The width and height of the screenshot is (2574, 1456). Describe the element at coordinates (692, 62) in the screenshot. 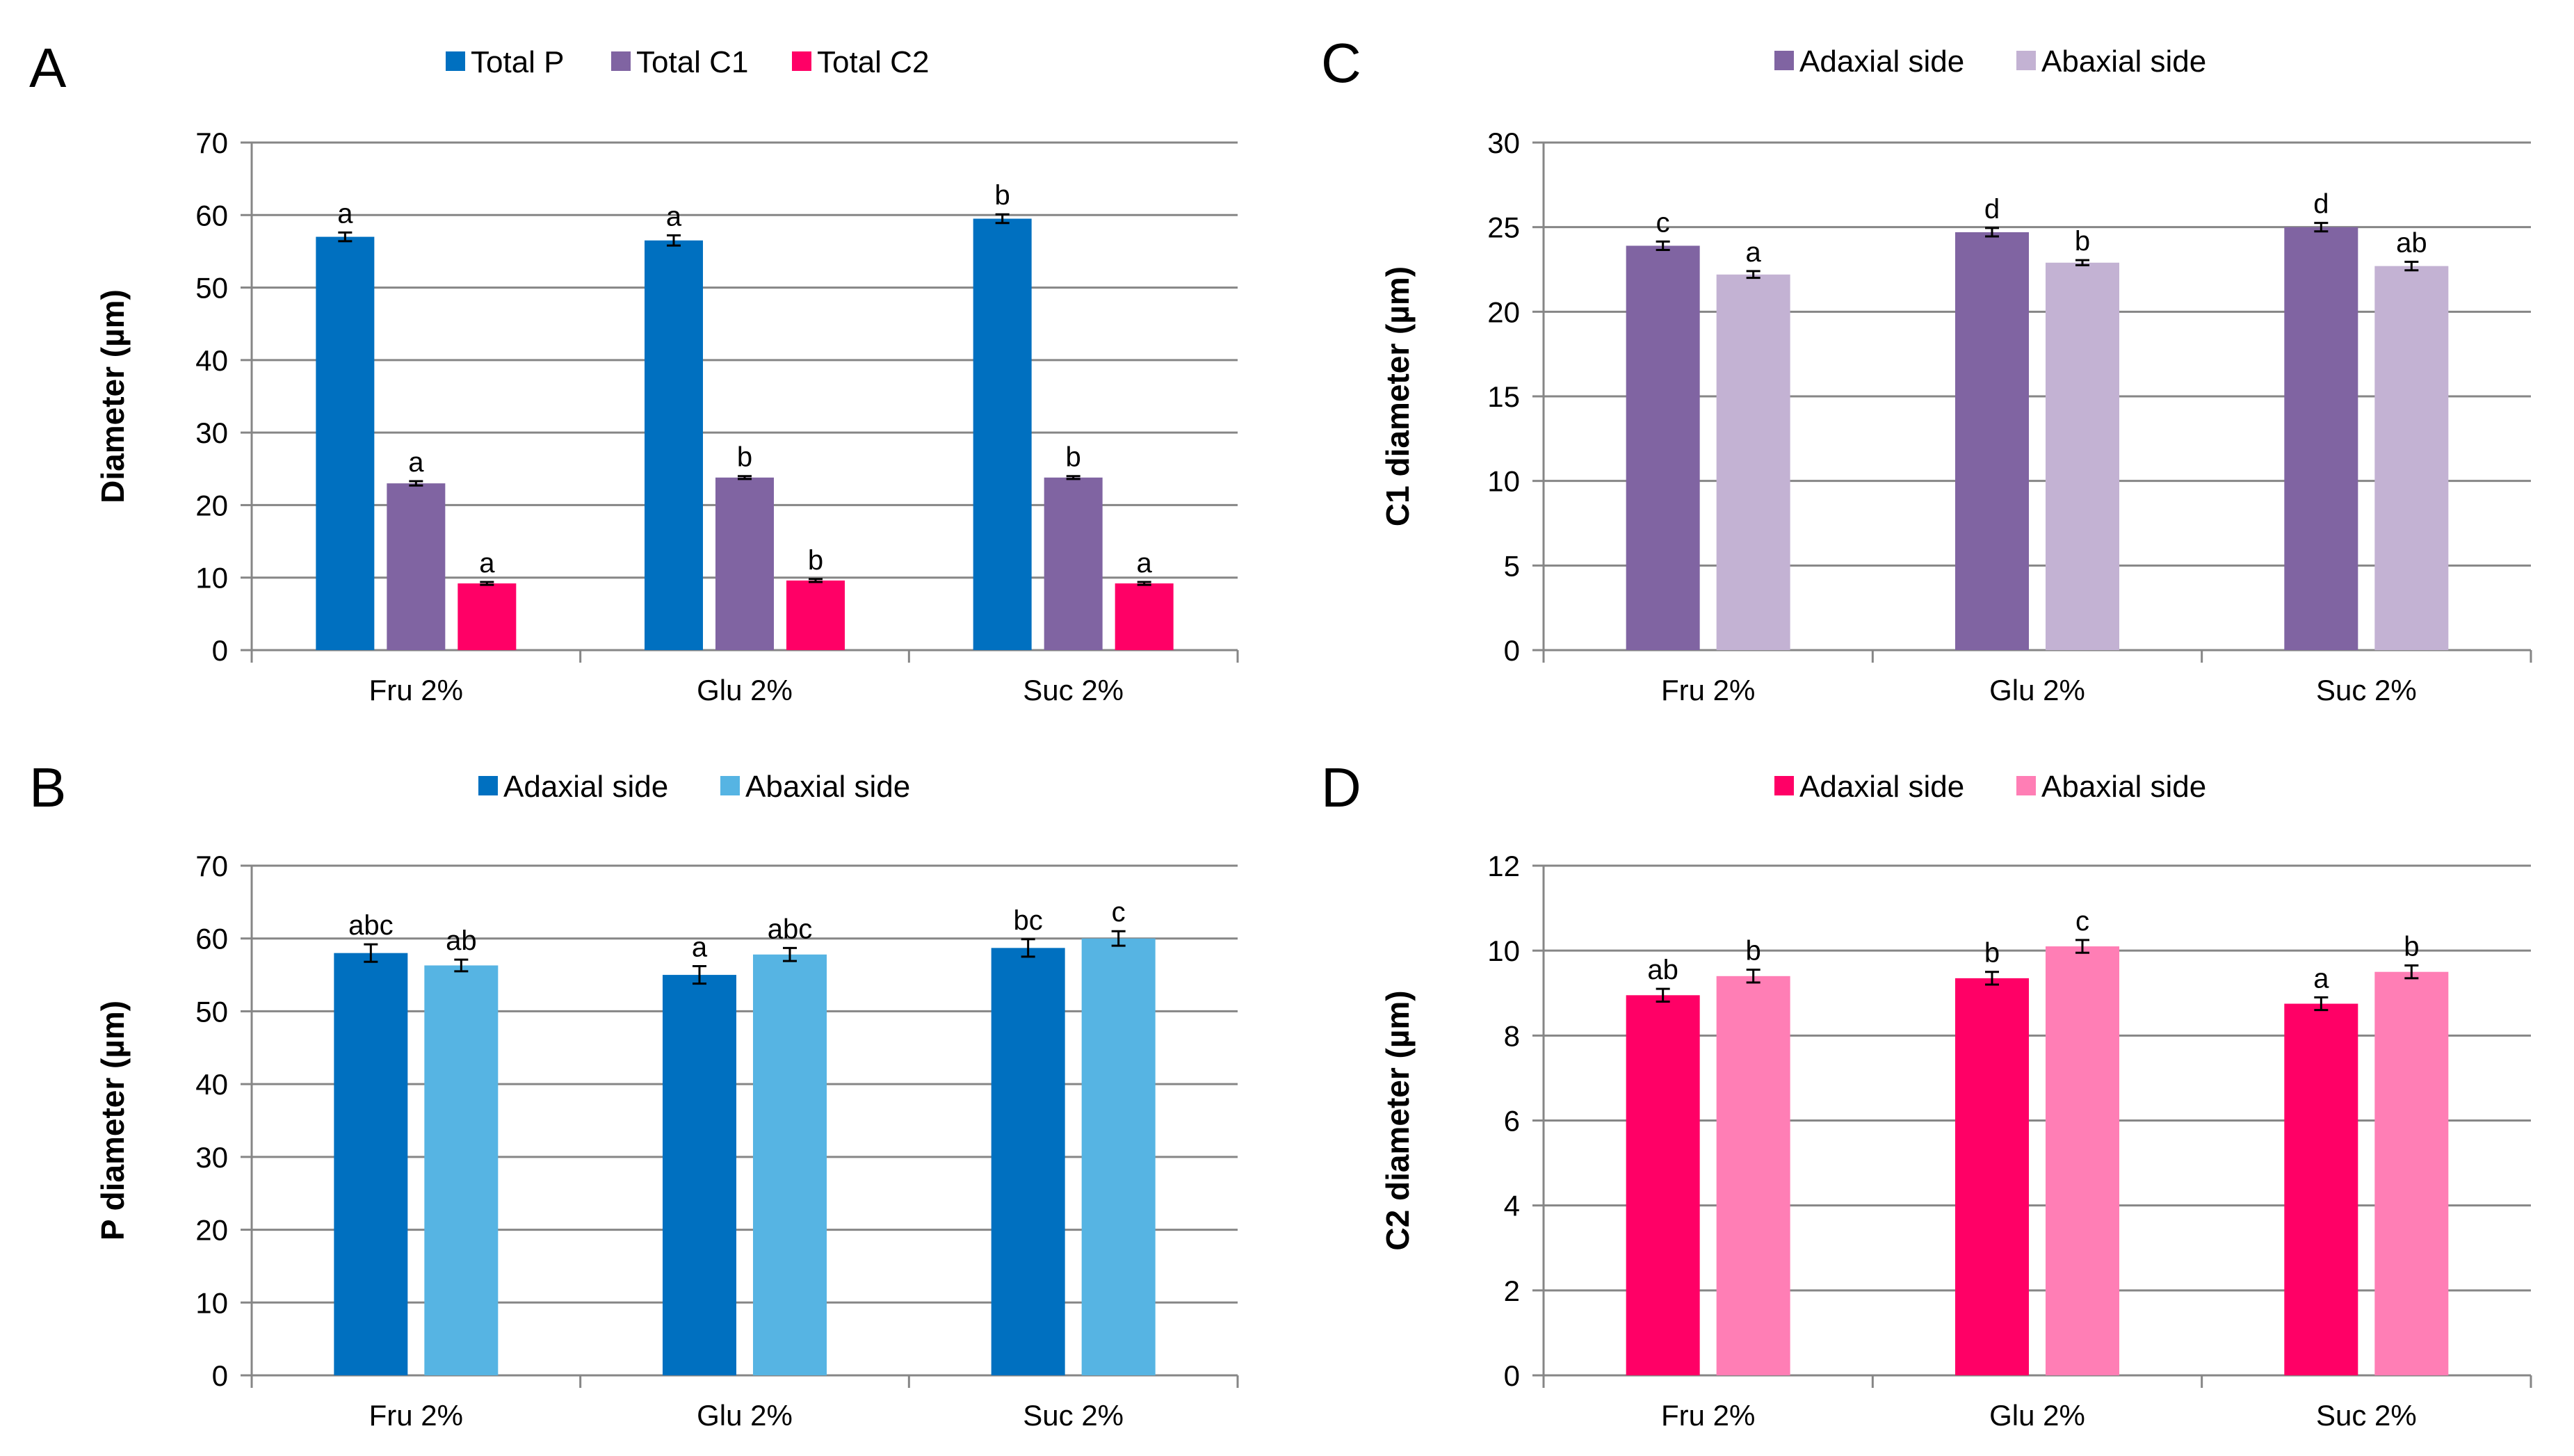

I see `legend-entry: Total C1` at that location.